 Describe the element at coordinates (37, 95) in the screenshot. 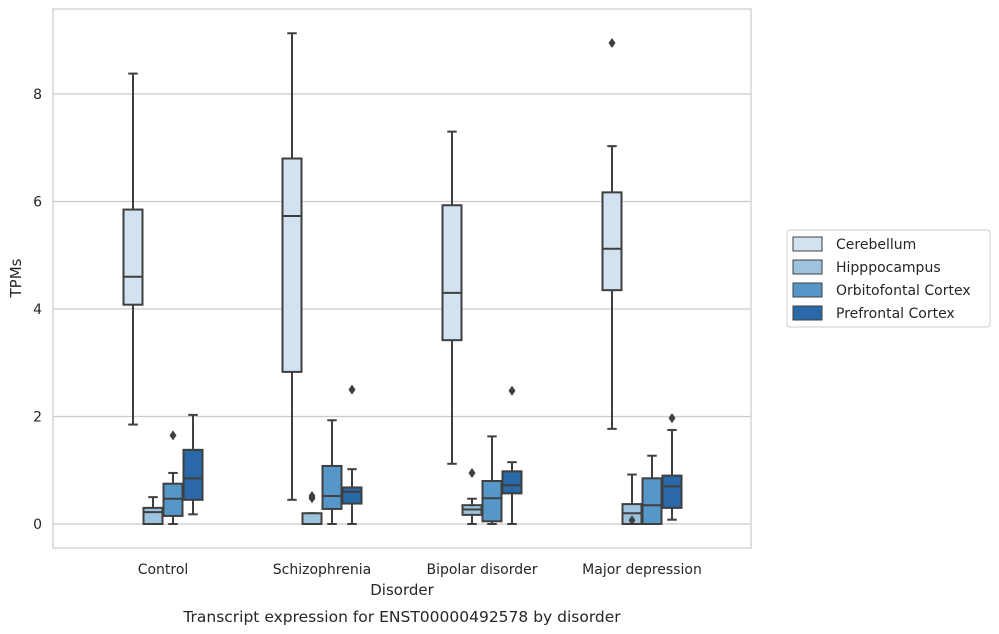

I see `y-tick-label: 8` at that location.